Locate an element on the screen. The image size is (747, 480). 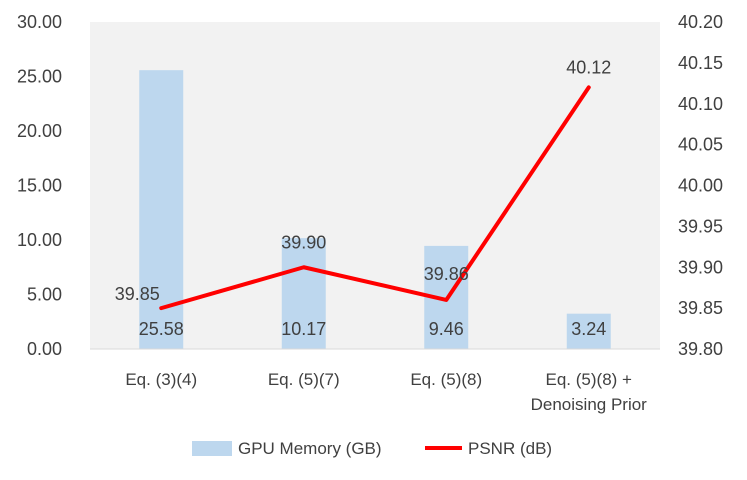
gpu-memory-data-label: 9.46 is located at coordinates (446, 329).